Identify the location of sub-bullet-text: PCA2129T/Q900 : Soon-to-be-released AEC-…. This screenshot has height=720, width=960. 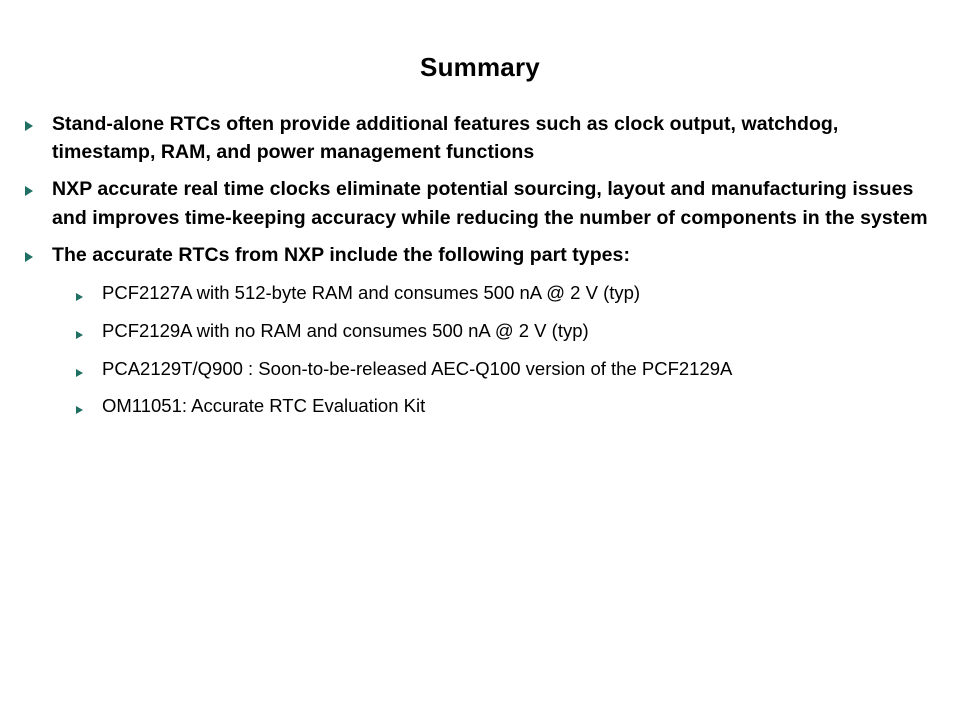
(417, 368).